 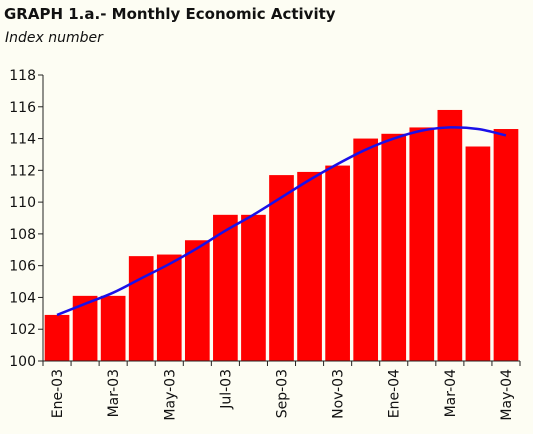 What do you see at coordinates (170, 14) in the screenshot?
I see `chart-title: GRAPH 1.a.- Monthly Economic Activity` at bounding box center [170, 14].